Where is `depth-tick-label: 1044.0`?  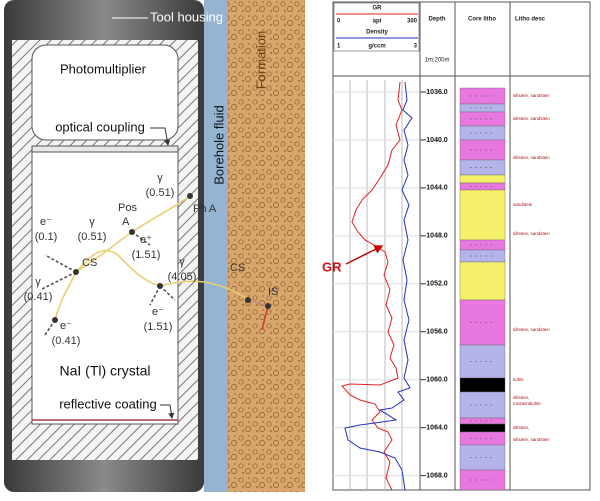
depth-tick-label: 1044.0 is located at coordinates (437, 188).